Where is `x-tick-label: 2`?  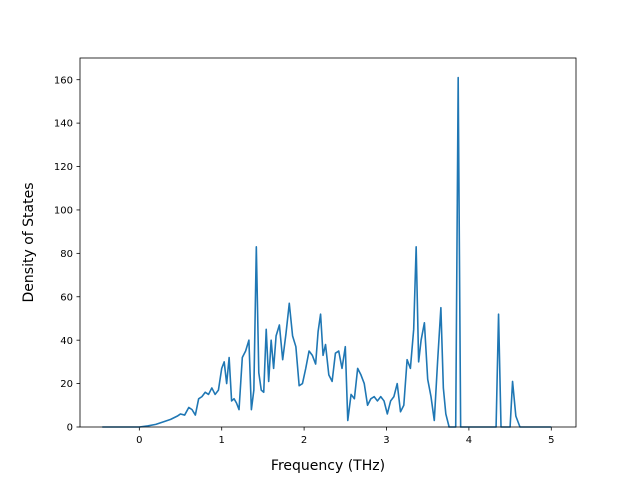 x-tick-label: 2 is located at coordinates (304, 440).